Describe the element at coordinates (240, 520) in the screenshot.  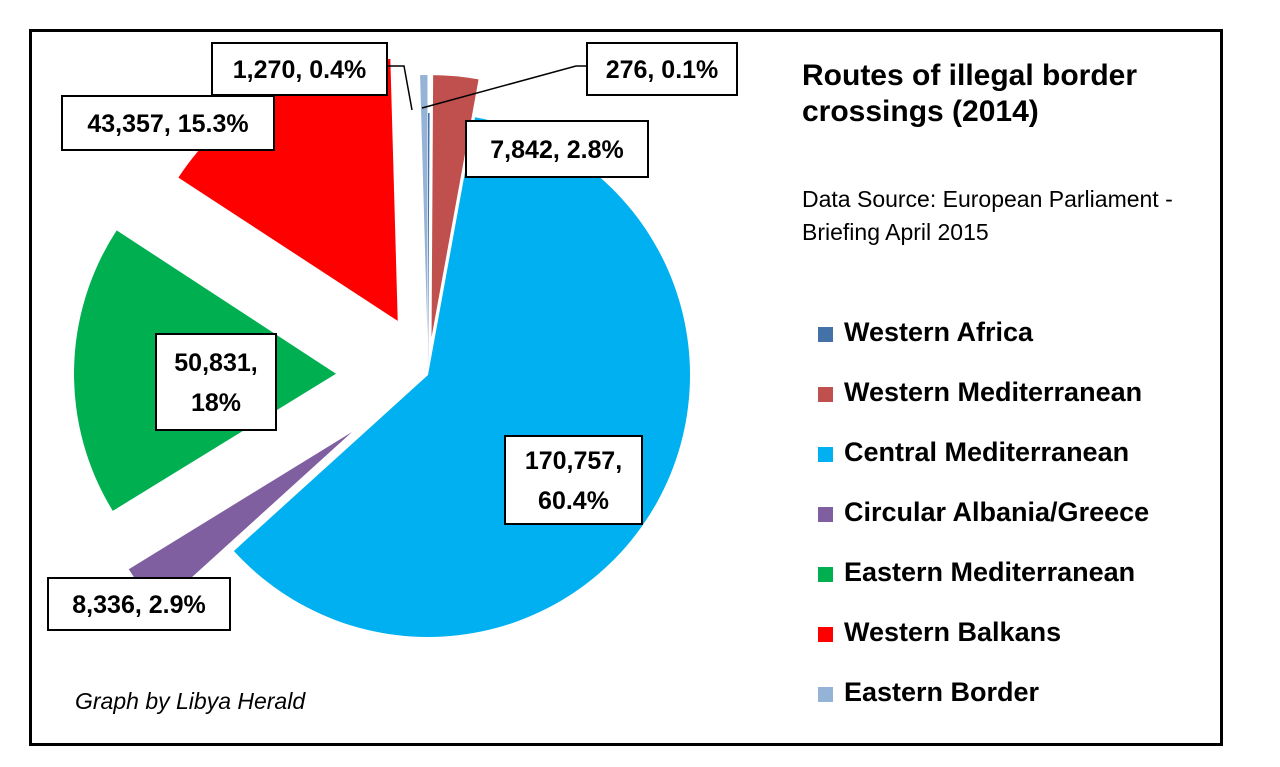
I see `pie-slice-circular-albania-greece` at that location.